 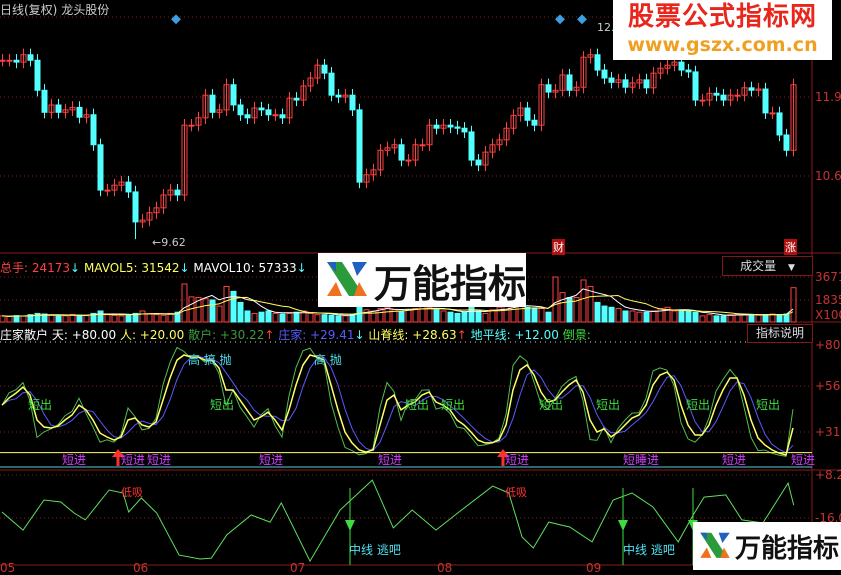 What do you see at coordinates (29, 10) in the screenshot?
I see `period-label: 日线(复权)` at bounding box center [29, 10].